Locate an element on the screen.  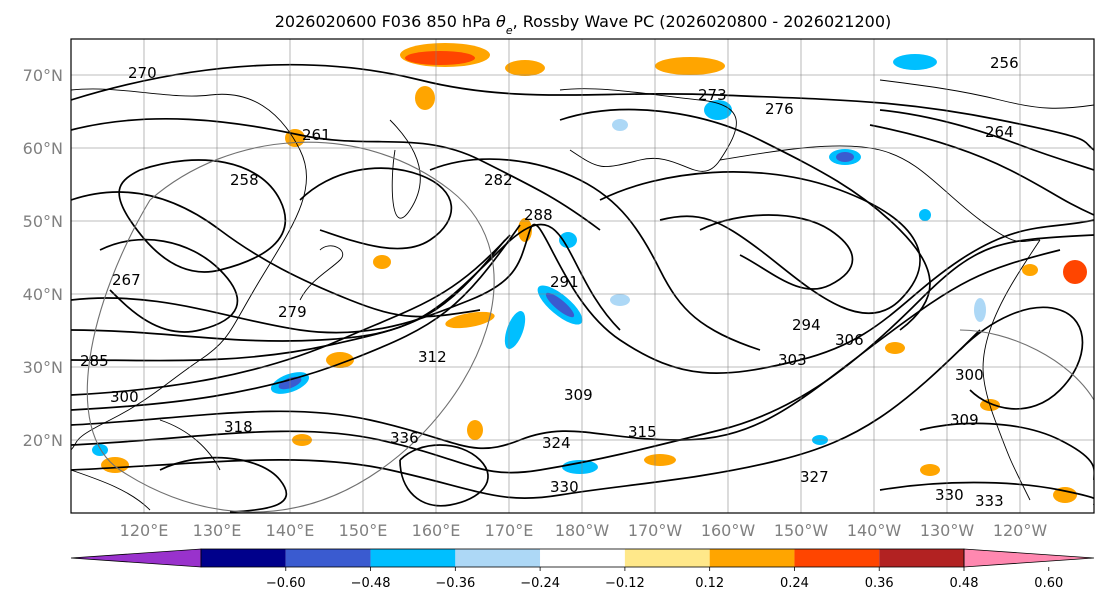
longitude-label: 140°W is located at coordinates (874, 530).